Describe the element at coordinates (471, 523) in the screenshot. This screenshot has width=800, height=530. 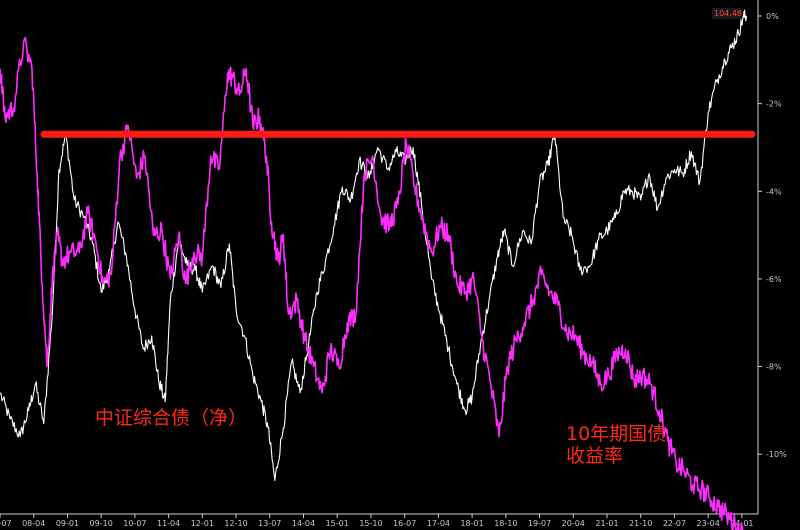
I see `x-tick-label: 18-01` at that location.